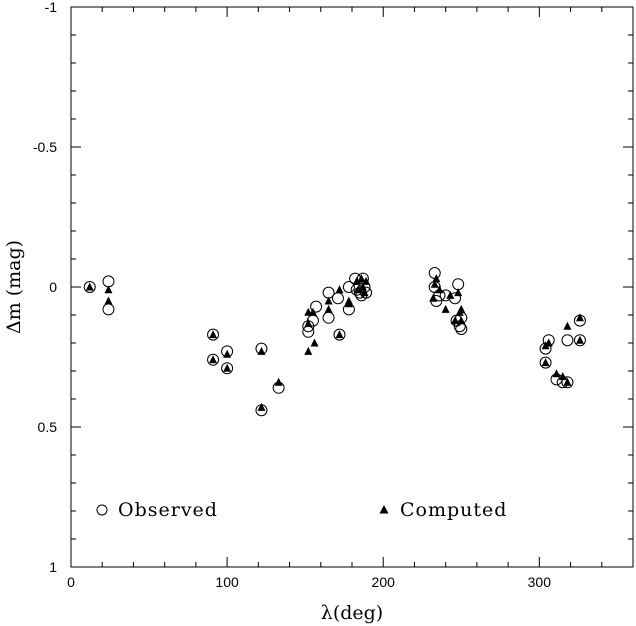 The height and width of the screenshot is (626, 636). What do you see at coordinates (384, 509) in the screenshot?
I see `legend-computed-marker` at bounding box center [384, 509].